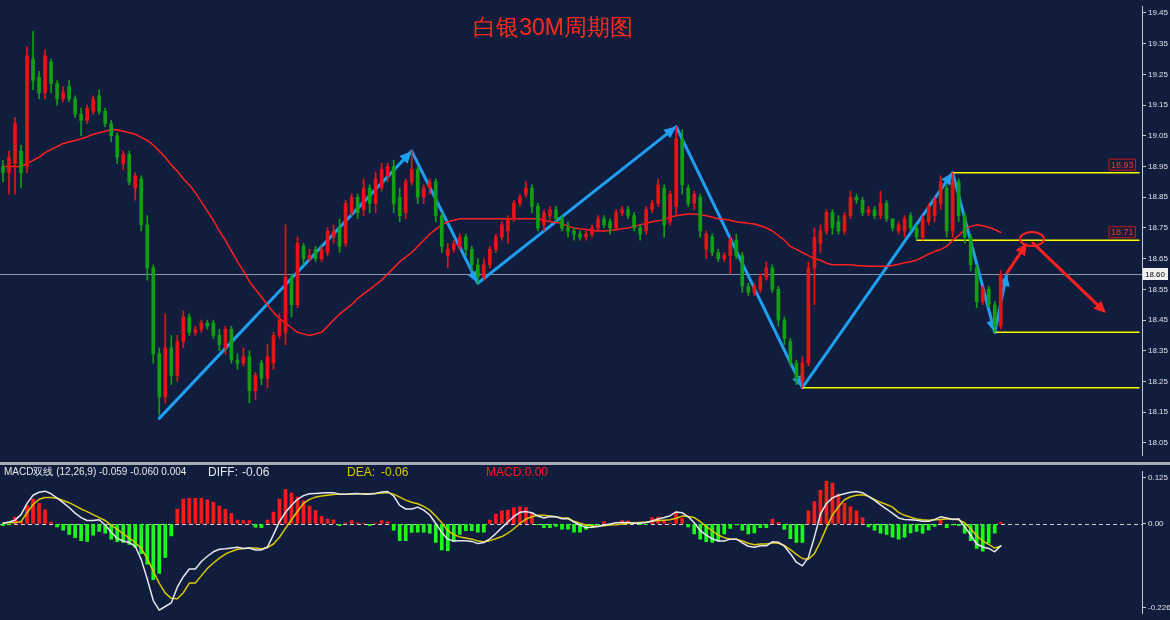 This screenshot has width=1170, height=620. What do you see at coordinates (95, 472) in the screenshot?
I see `annotation: MACD双线 (12,26,9) -0.059 -0.060 0.004` at bounding box center [95, 472].